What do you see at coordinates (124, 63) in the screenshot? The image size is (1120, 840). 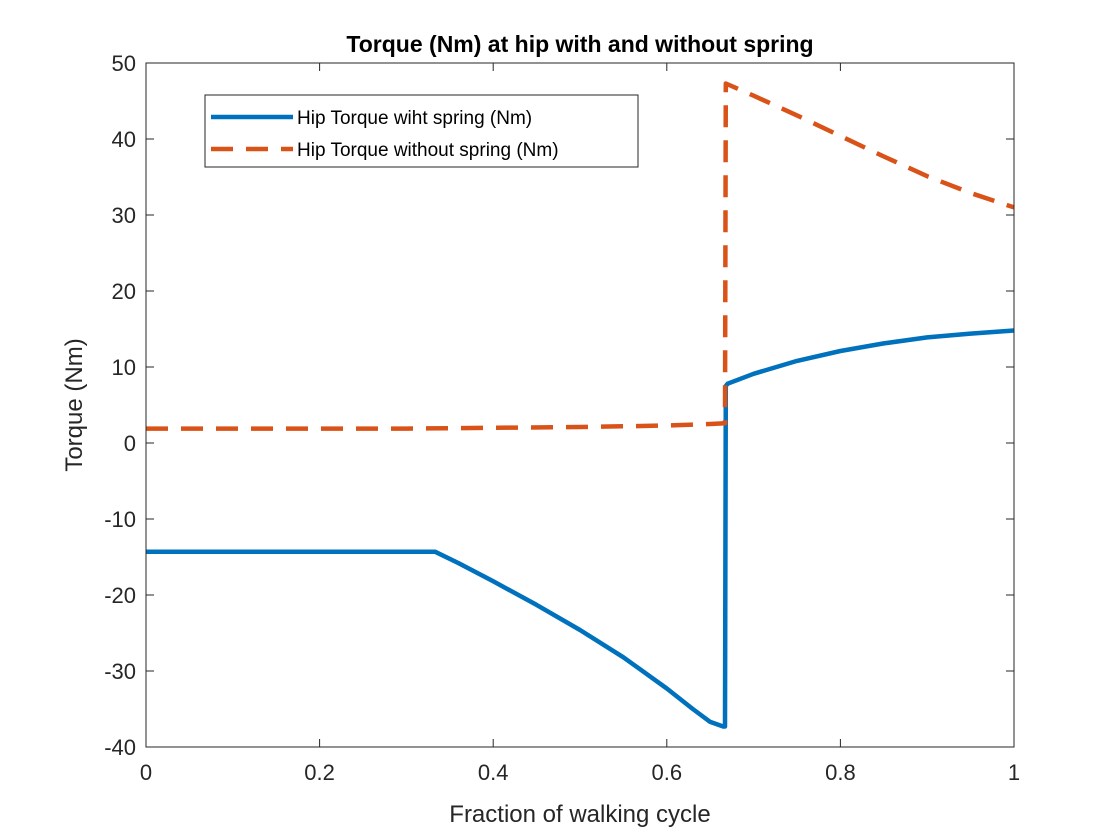 I see `y-tick-label: 50` at bounding box center [124, 63].